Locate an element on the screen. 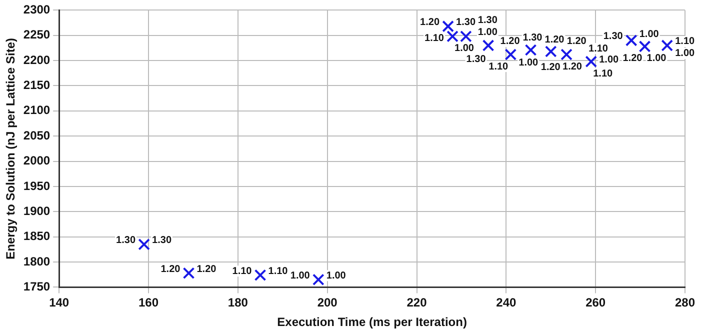 The image size is (707, 334). x-tick-label: 200 is located at coordinates (327, 303).